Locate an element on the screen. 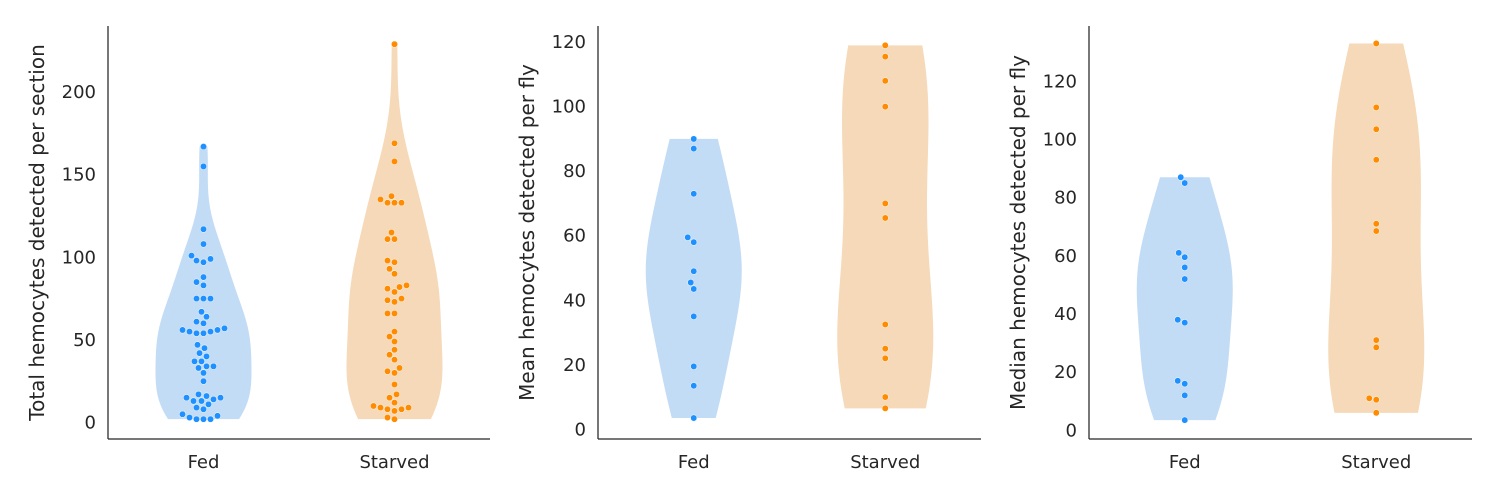 Image resolution: width=1500 pixels, height=500 pixels. y-tick-label: 120 is located at coordinates (569, 42).